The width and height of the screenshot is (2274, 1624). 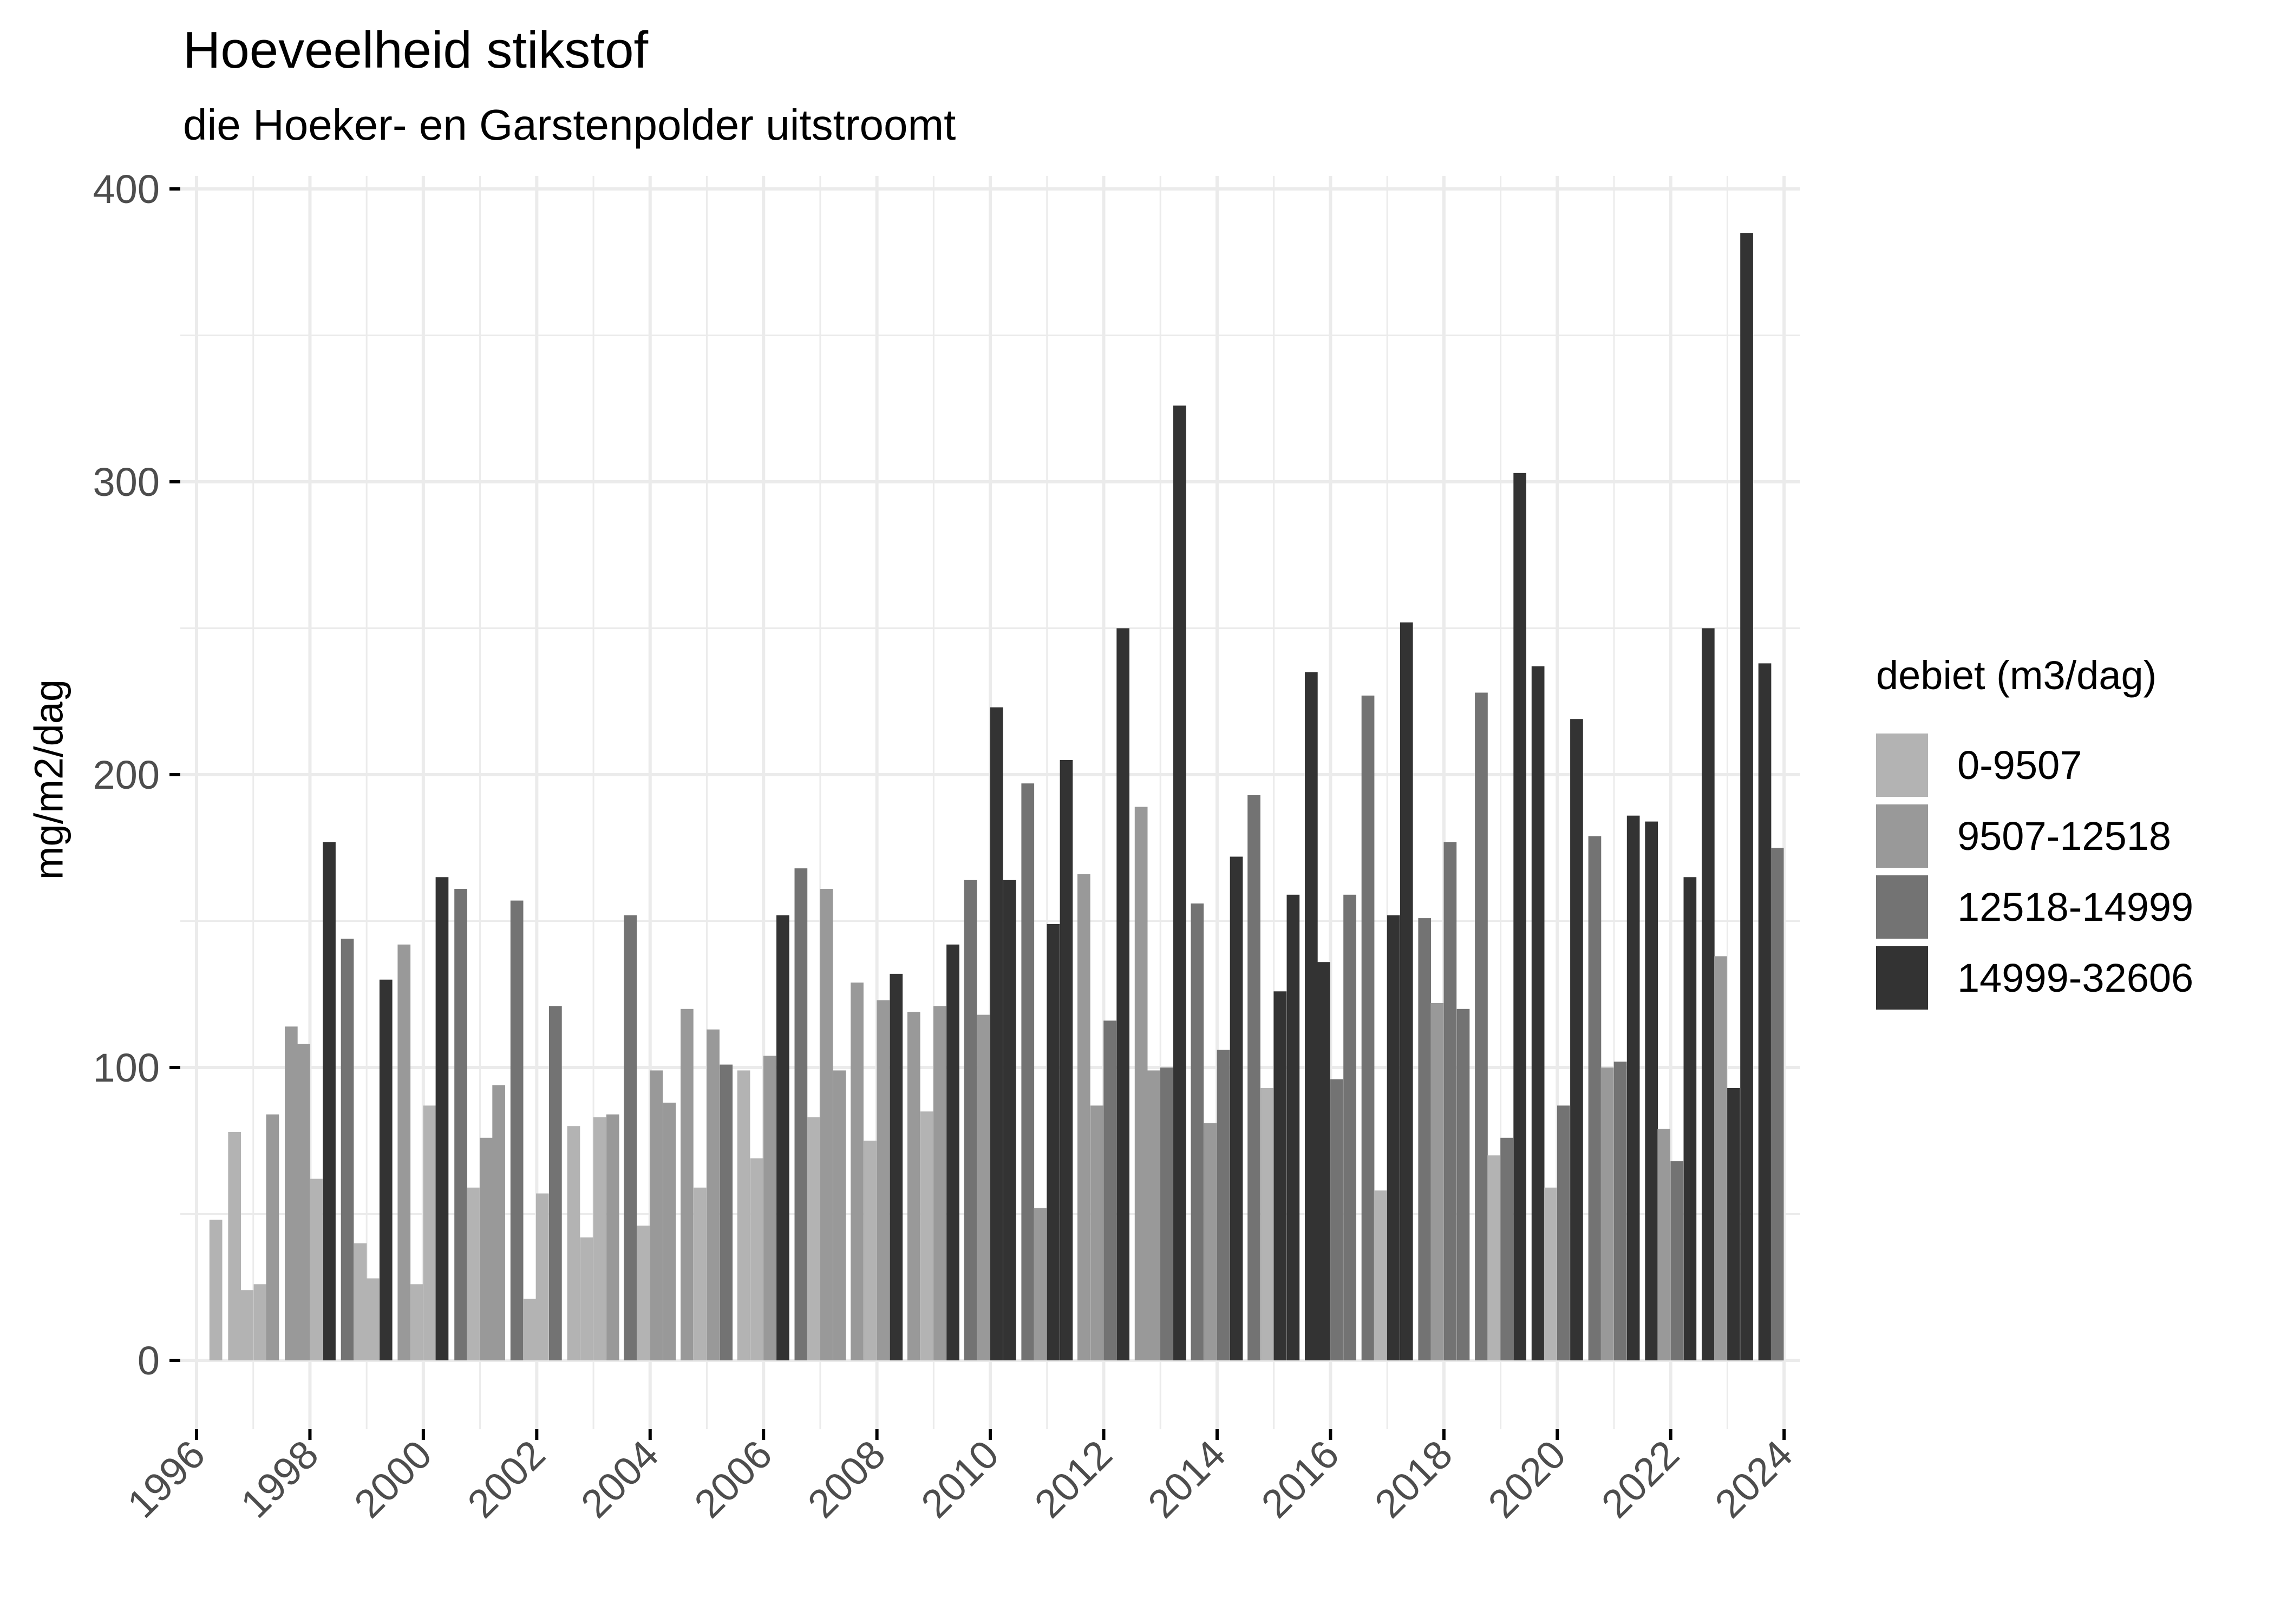 What do you see at coordinates (619, 1479) in the screenshot?
I see `x-tick-label: 2004` at bounding box center [619, 1479].